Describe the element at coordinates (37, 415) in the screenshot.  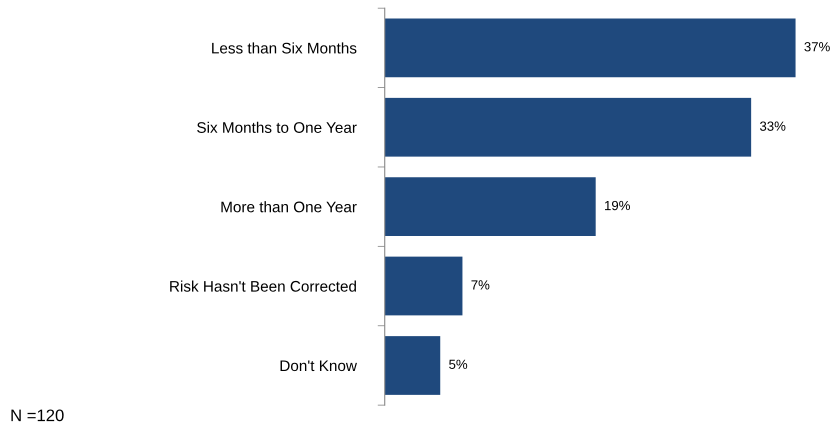
I see `text: N =120` at that location.